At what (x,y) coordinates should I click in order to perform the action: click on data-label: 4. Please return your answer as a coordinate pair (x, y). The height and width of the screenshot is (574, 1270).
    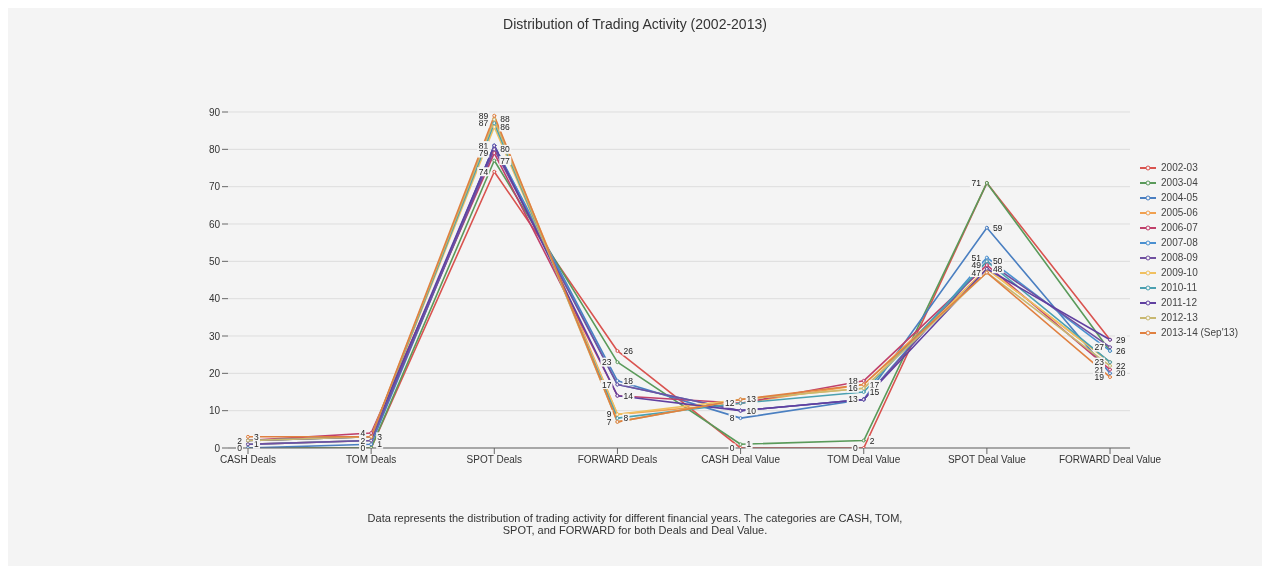
    Looking at the image, I should click on (363, 433).